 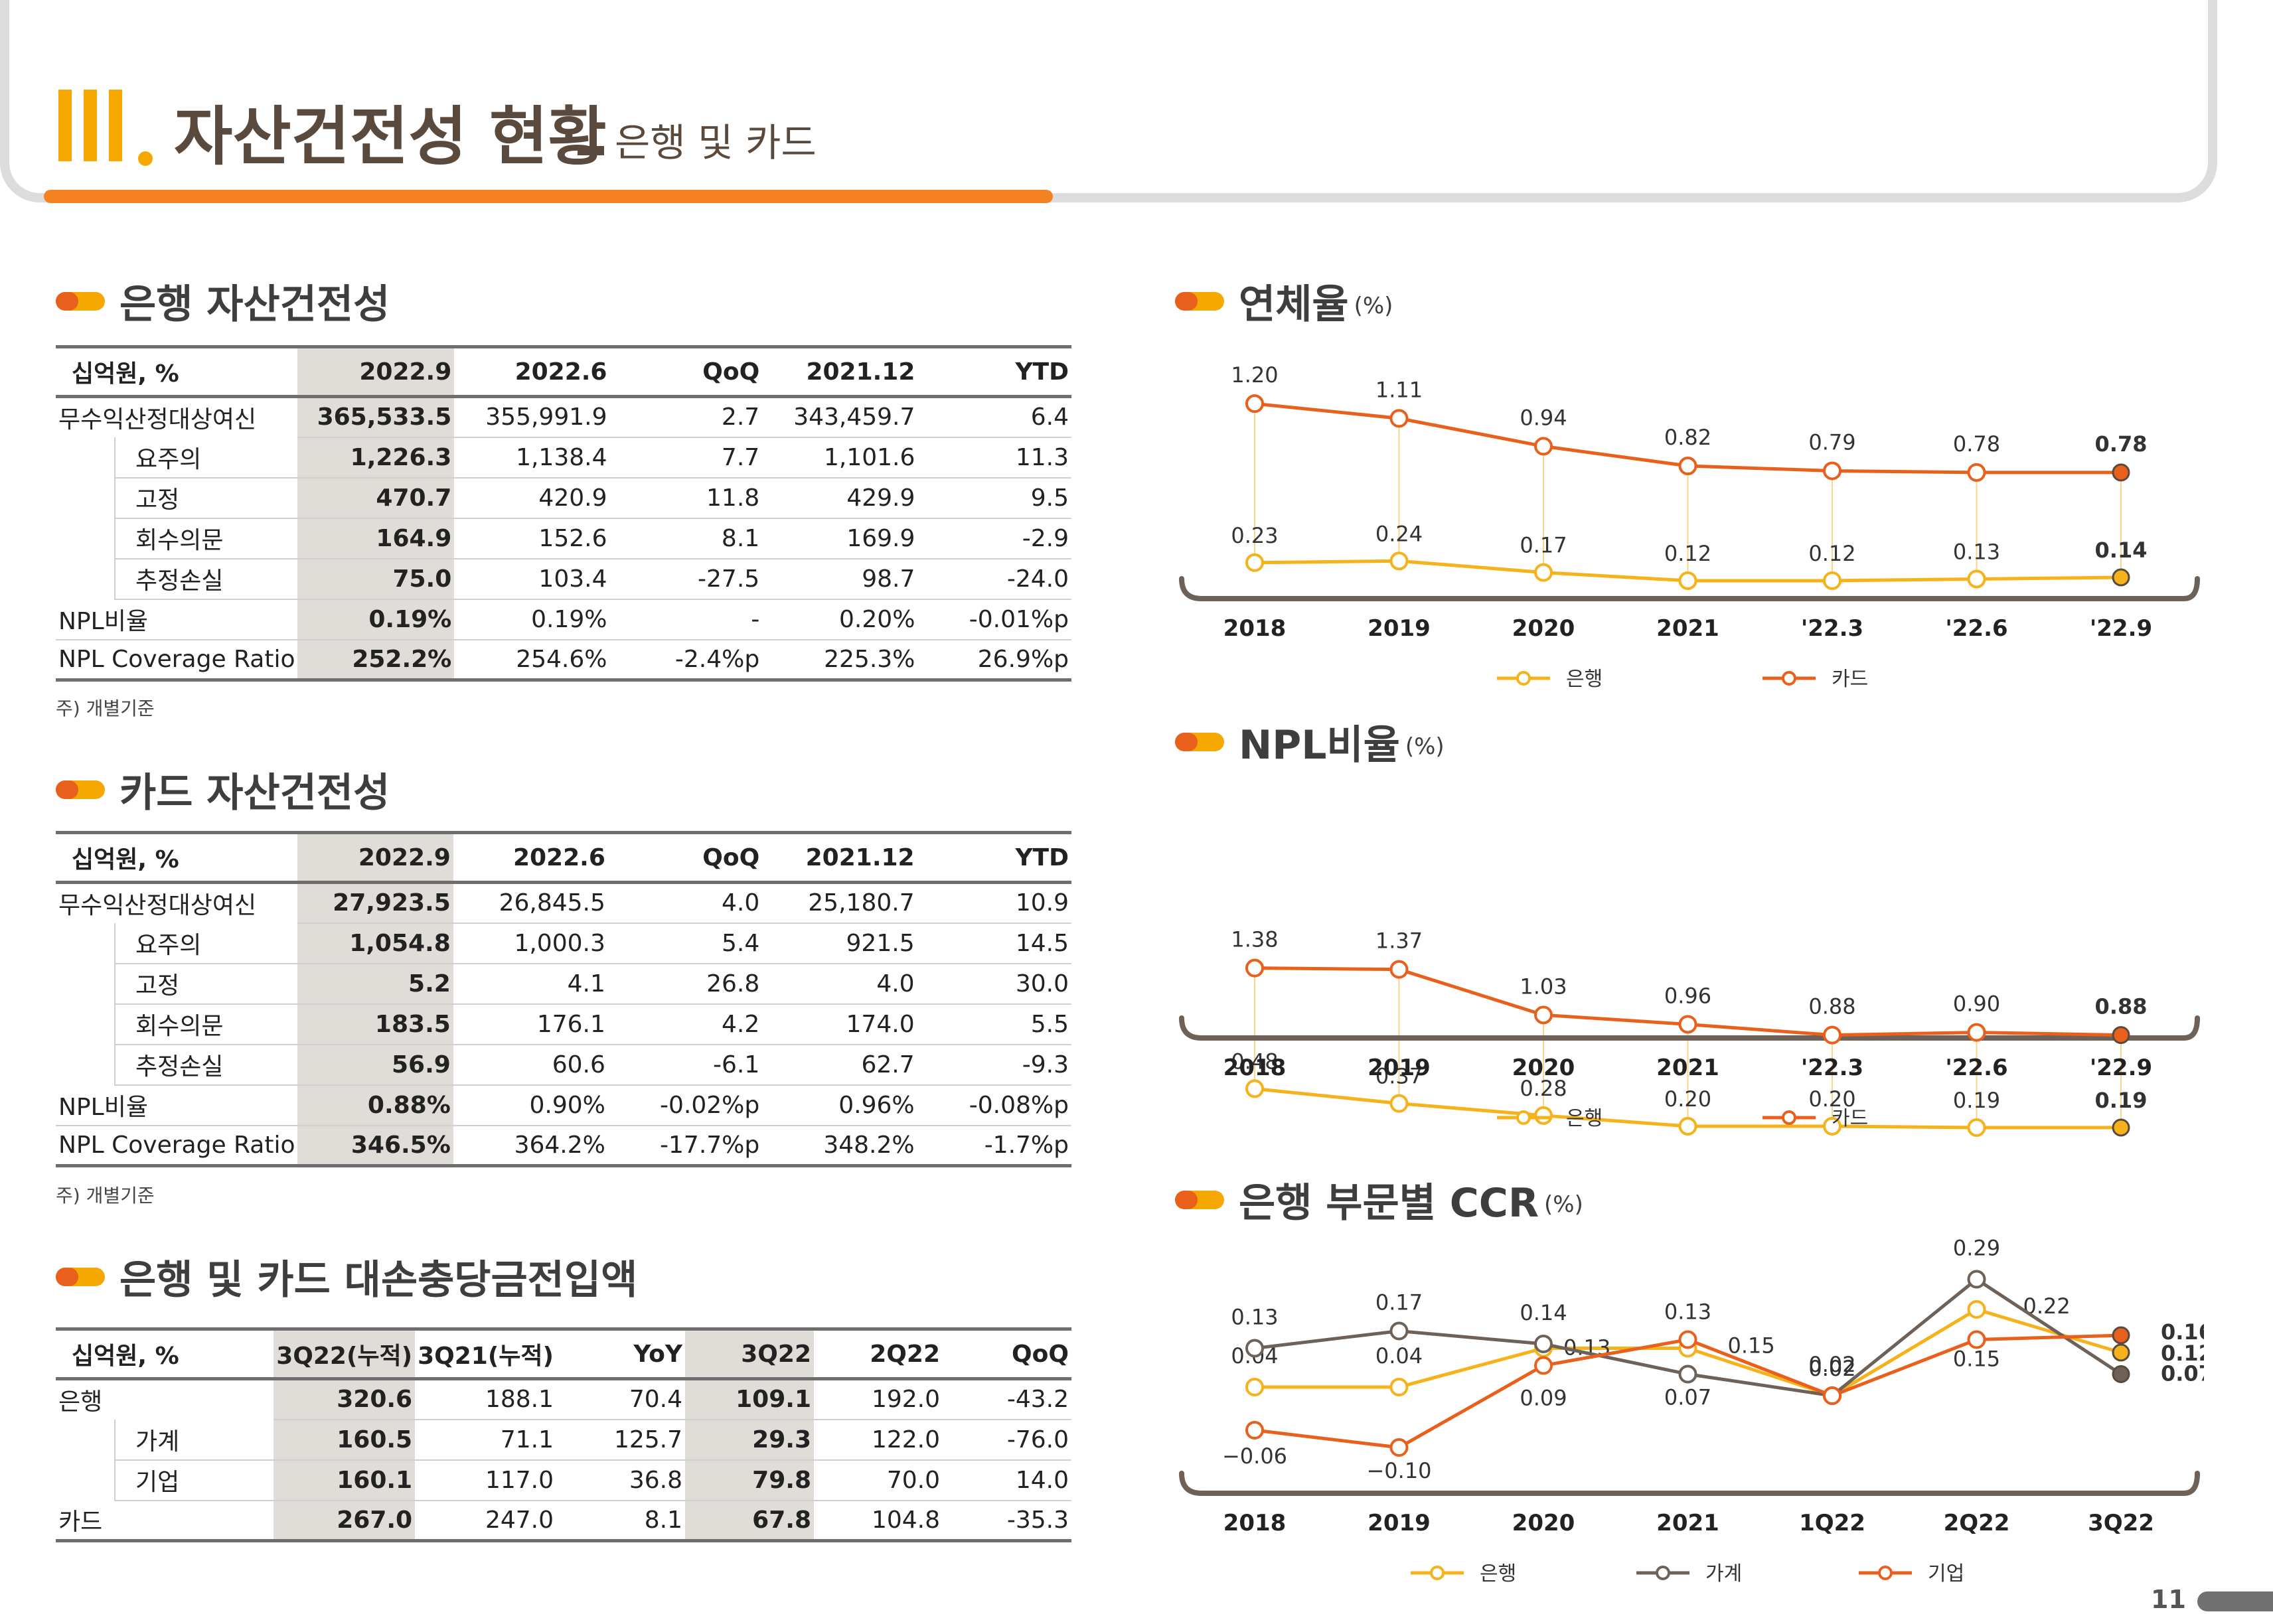 What do you see at coordinates (1850, 1118) in the screenshot?
I see `legend-label: 카드` at bounding box center [1850, 1118].